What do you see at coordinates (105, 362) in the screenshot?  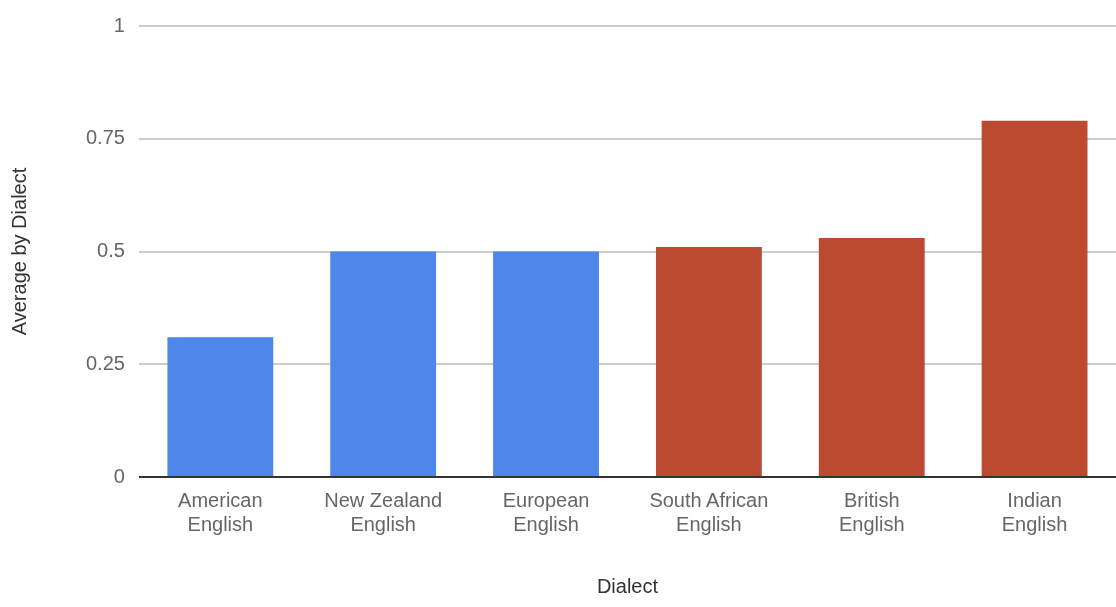 I see `y-tick-label: 0.25` at bounding box center [105, 362].